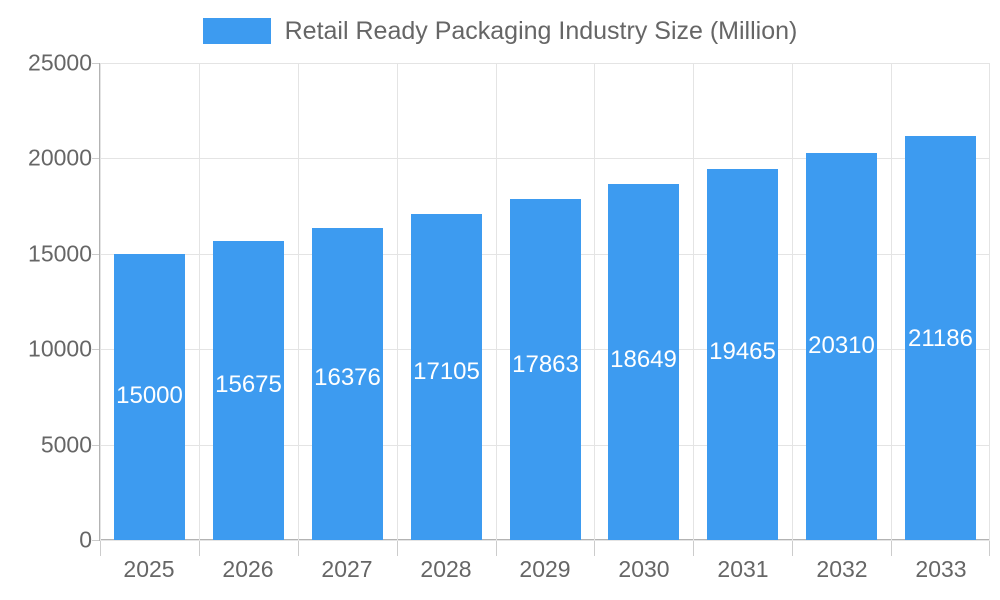 The image size is (1000, 600). I want to click on x-axis-tick-label: 2025, so click(149, 569).